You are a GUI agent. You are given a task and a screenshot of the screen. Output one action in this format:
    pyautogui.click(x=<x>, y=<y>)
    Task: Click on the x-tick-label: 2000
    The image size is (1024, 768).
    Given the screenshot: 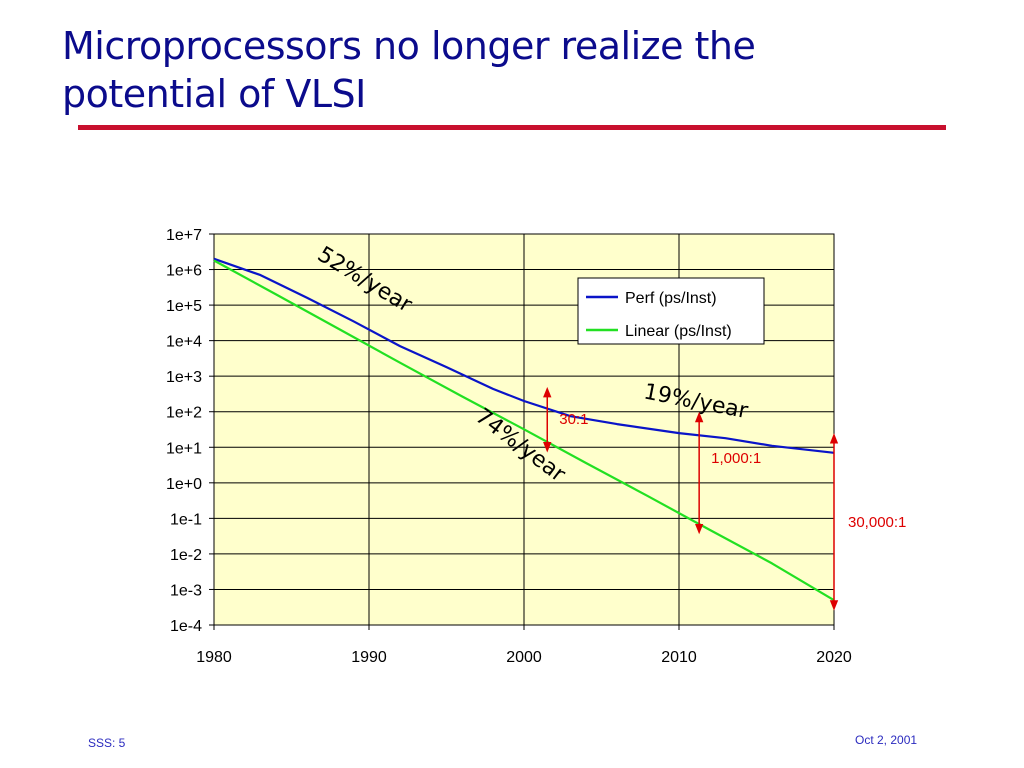 What is the action you would take?
    pyautogui.click(x=524, y=657)
    